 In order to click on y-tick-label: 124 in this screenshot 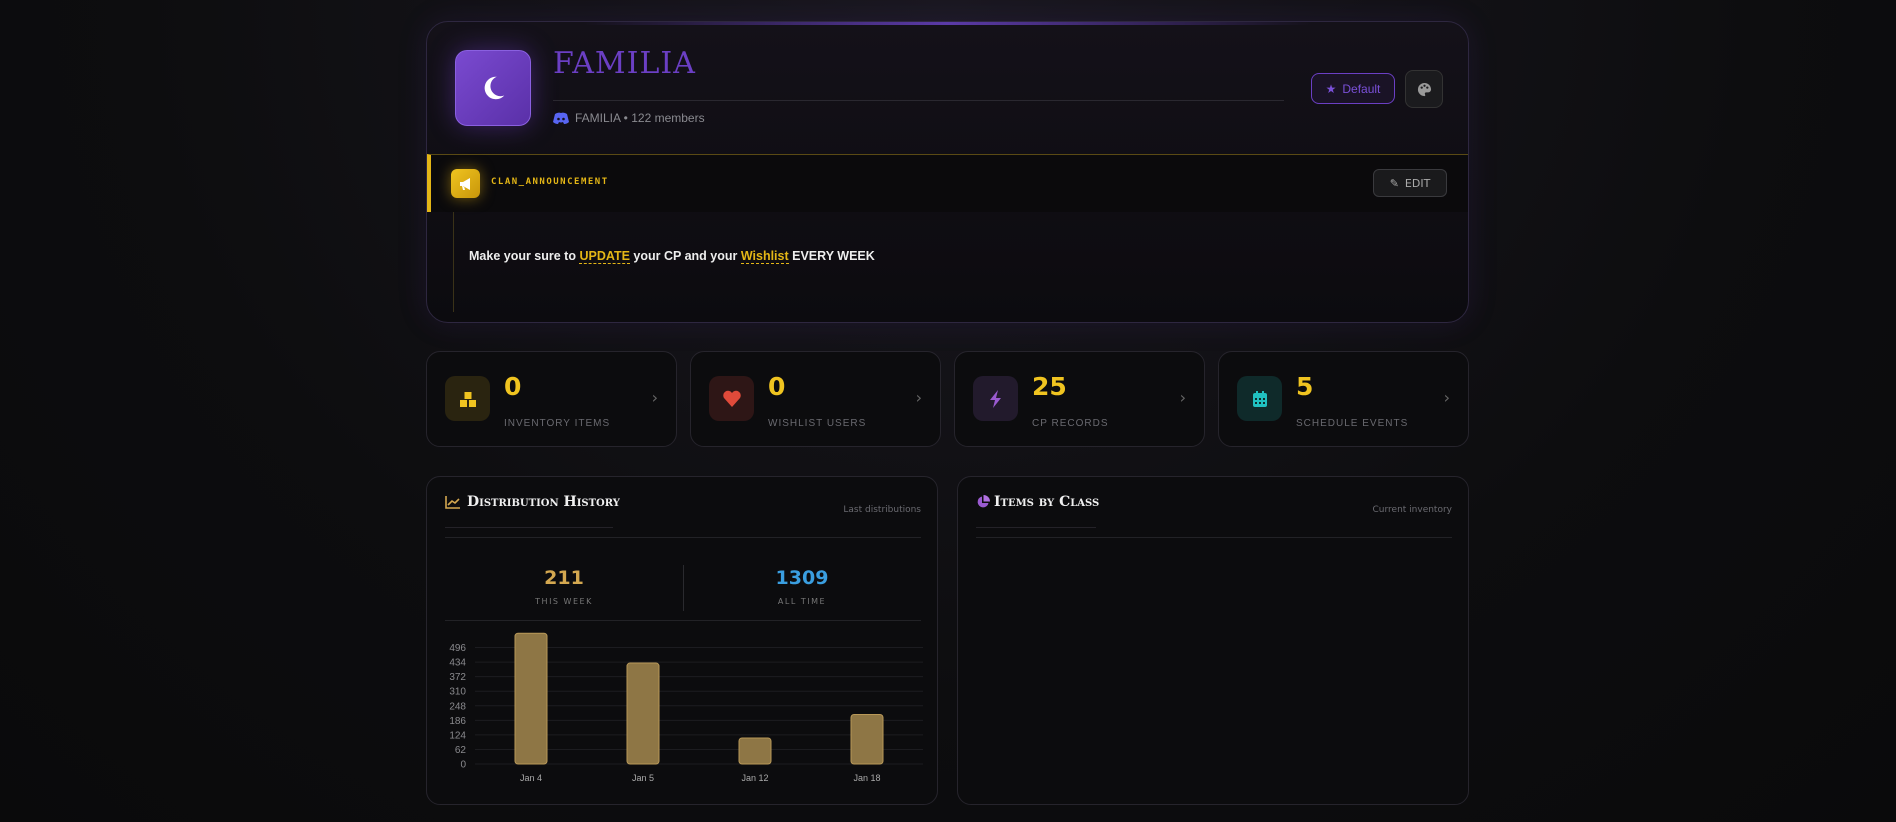, I will do `click(457, 735)`.